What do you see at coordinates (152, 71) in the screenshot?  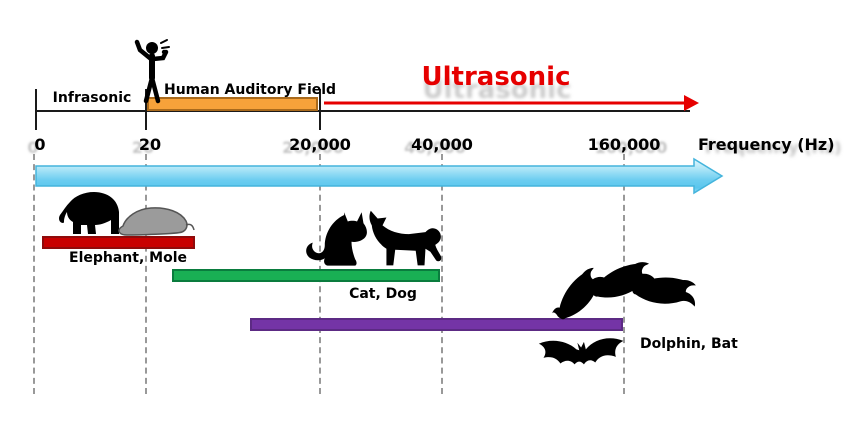 I see `human-figure-icon` at bounding box center [152, 71].